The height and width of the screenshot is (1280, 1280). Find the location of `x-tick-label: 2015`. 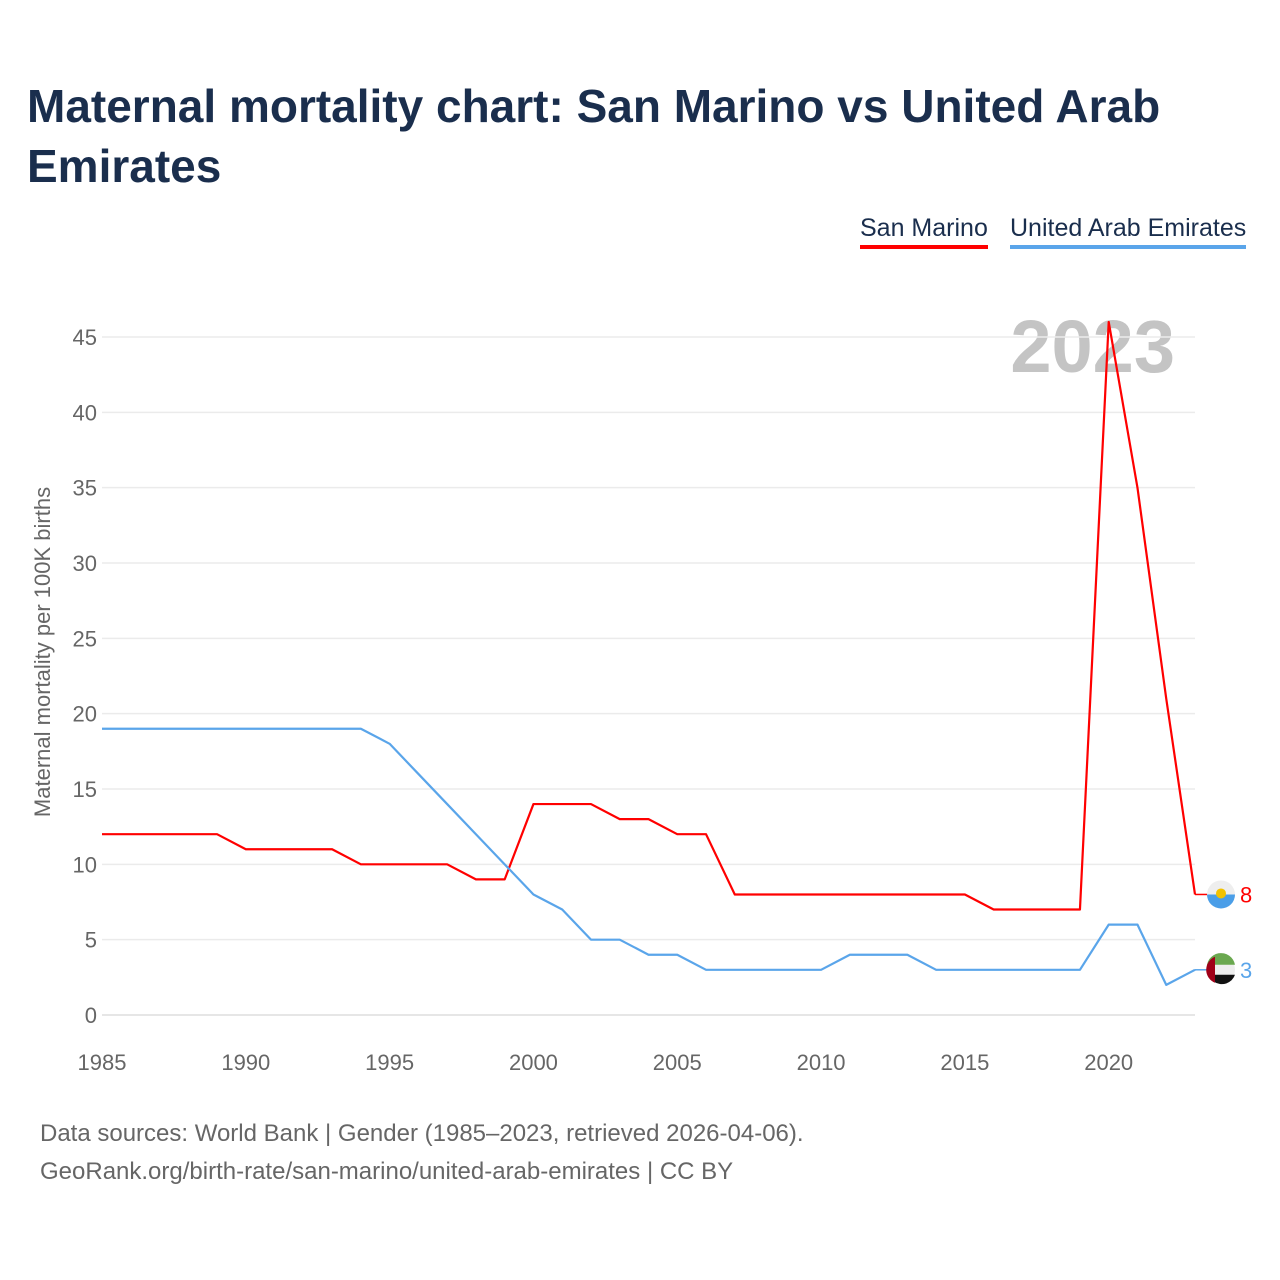

x-tick-label: 2015 is located at coordinates (964, 1062).